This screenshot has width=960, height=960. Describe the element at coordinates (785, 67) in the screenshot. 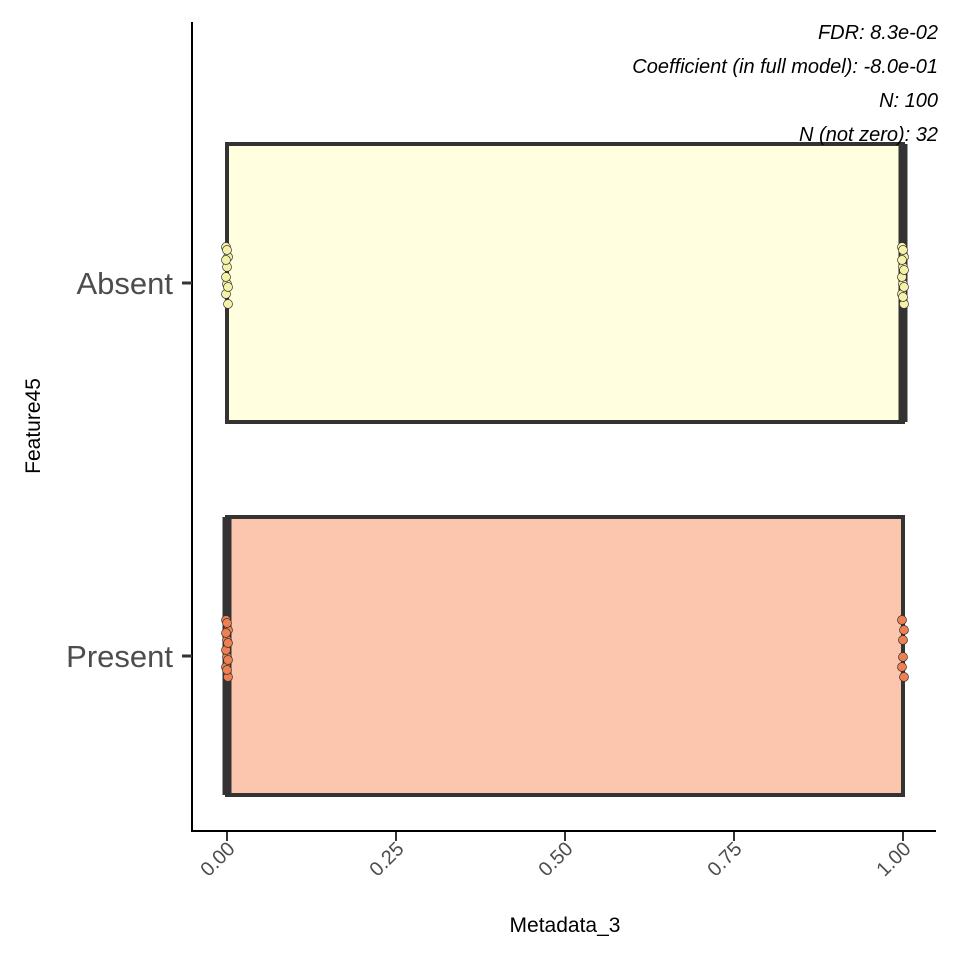

I see `annotation-coefficient: Coefficient (in full model): -8.0e-01` at that location.